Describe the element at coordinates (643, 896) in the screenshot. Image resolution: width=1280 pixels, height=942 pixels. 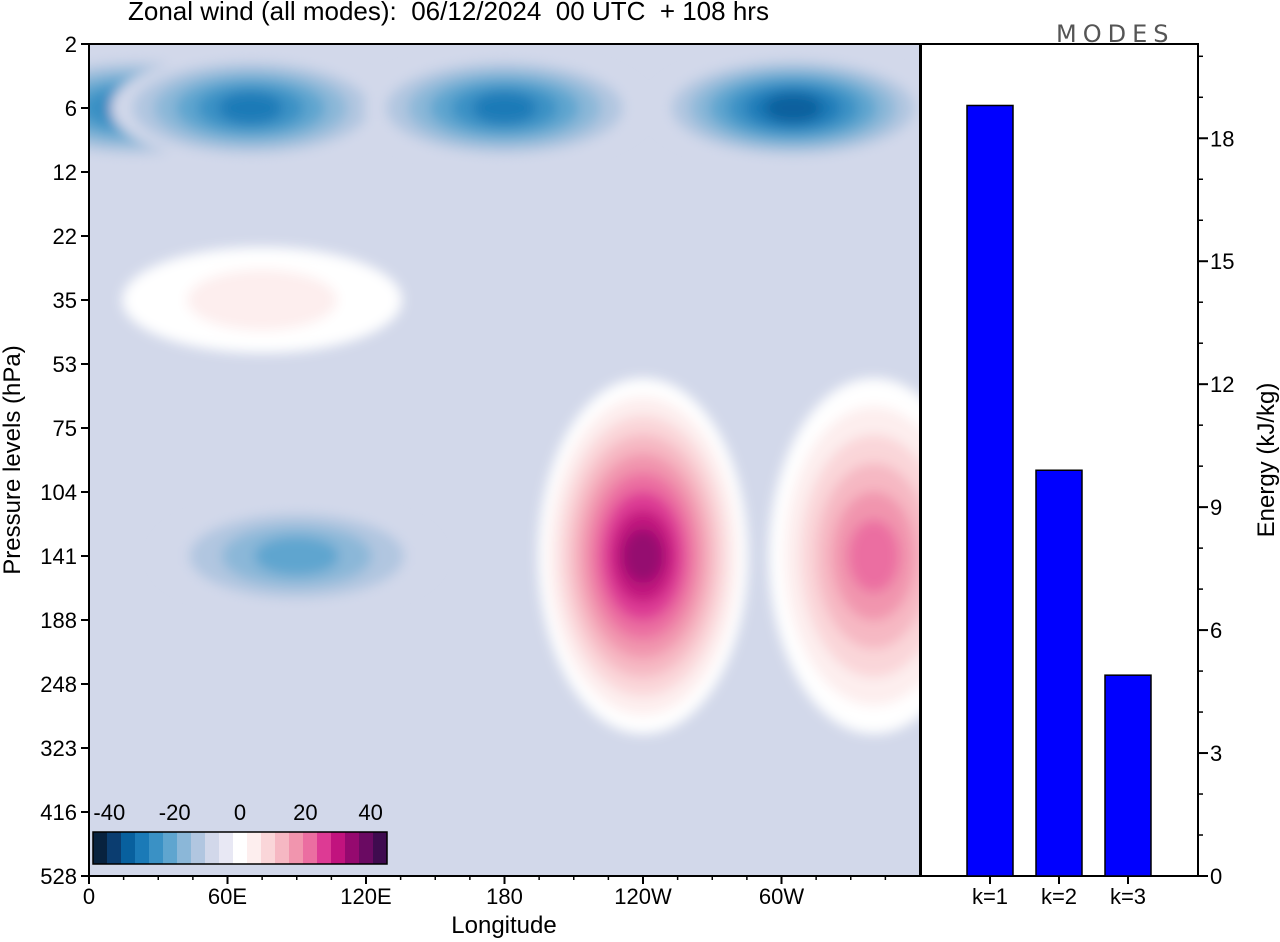
I see `x-tick-label: 120W` at that location.